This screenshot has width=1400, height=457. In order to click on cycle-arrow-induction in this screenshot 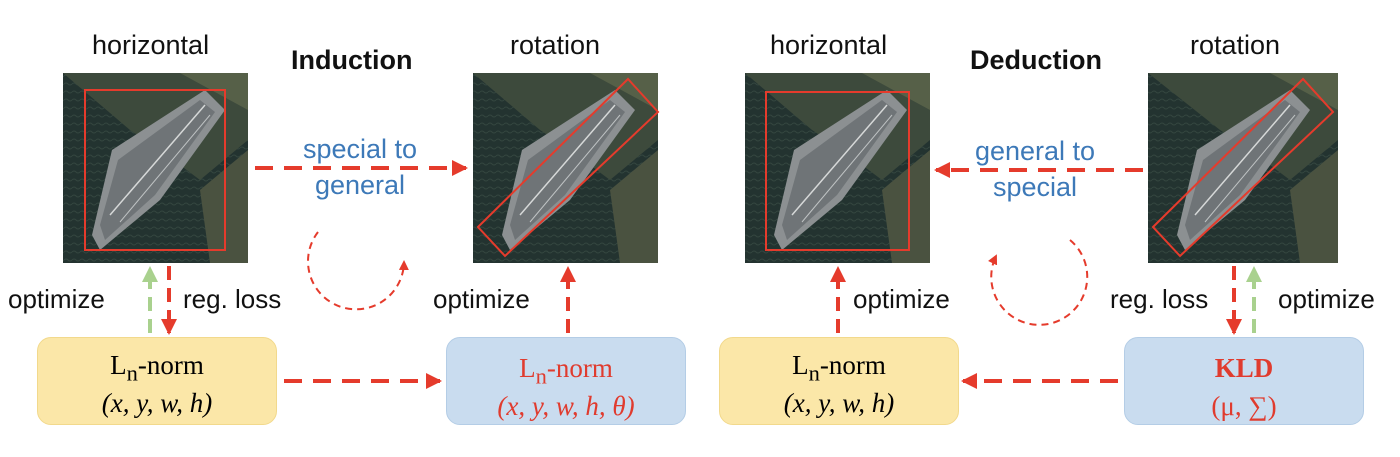, I will do `click(358, 271)`.